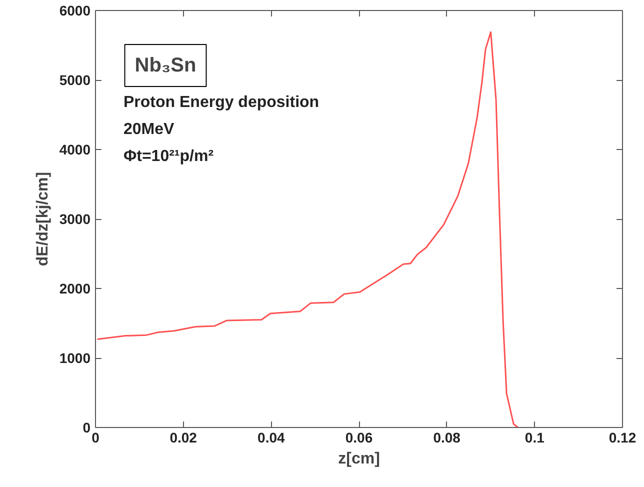  I want to click on x-tick-label: 0.02, so click(184, 438).